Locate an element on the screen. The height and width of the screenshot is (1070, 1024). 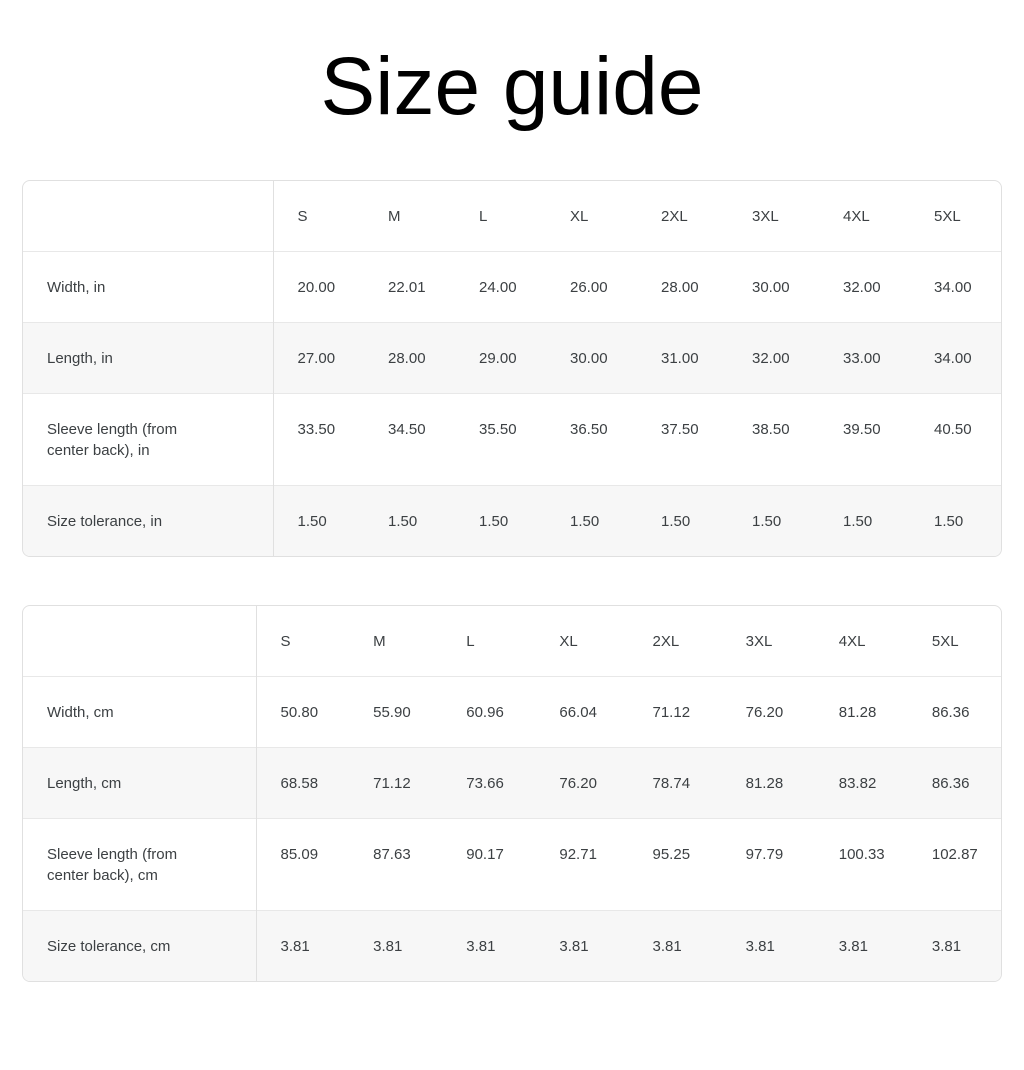
cell-value: 22.01 is located at coordinates (409, 287).